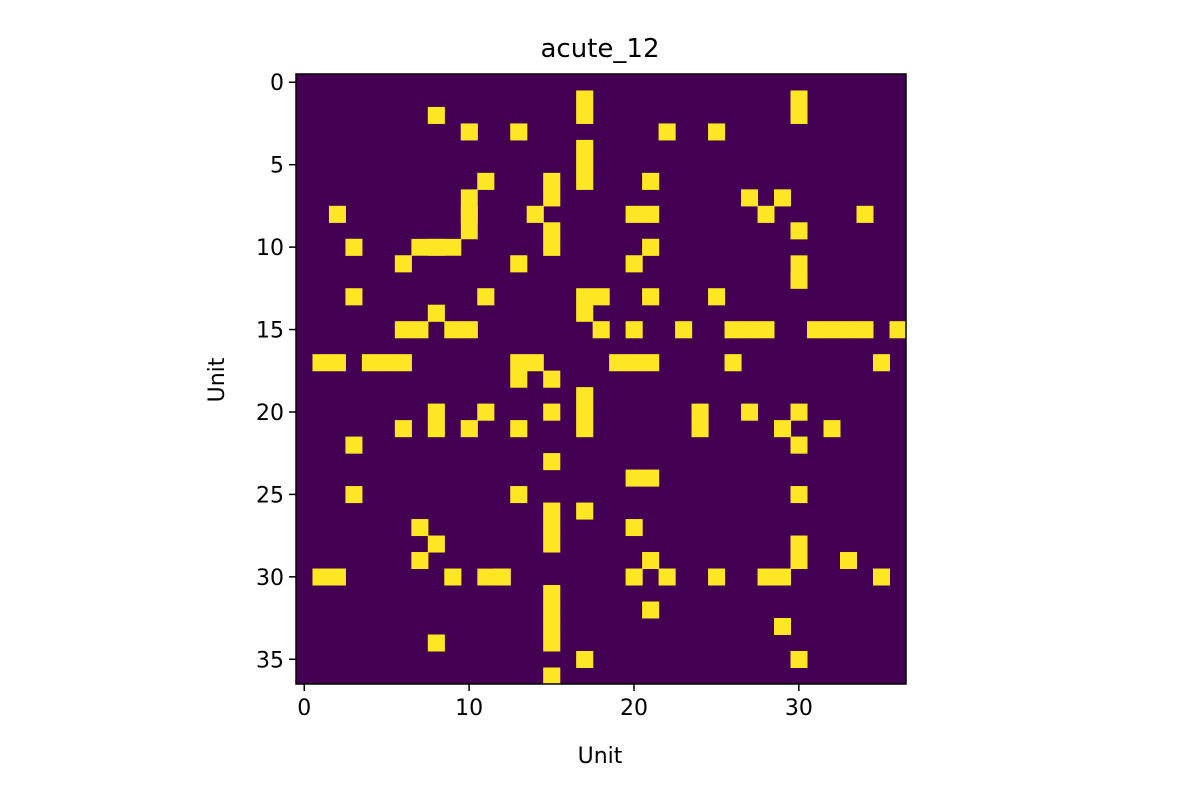 The height and width of the screenshot is (800, 1200). Describe the element at coordinates (304, 708) in the screenshot. I see `x-tick-label: 0` at that location.